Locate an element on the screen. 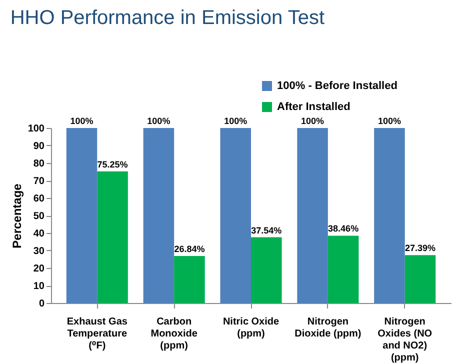  data-label: 75.25% is located at coordinates (112, 164).